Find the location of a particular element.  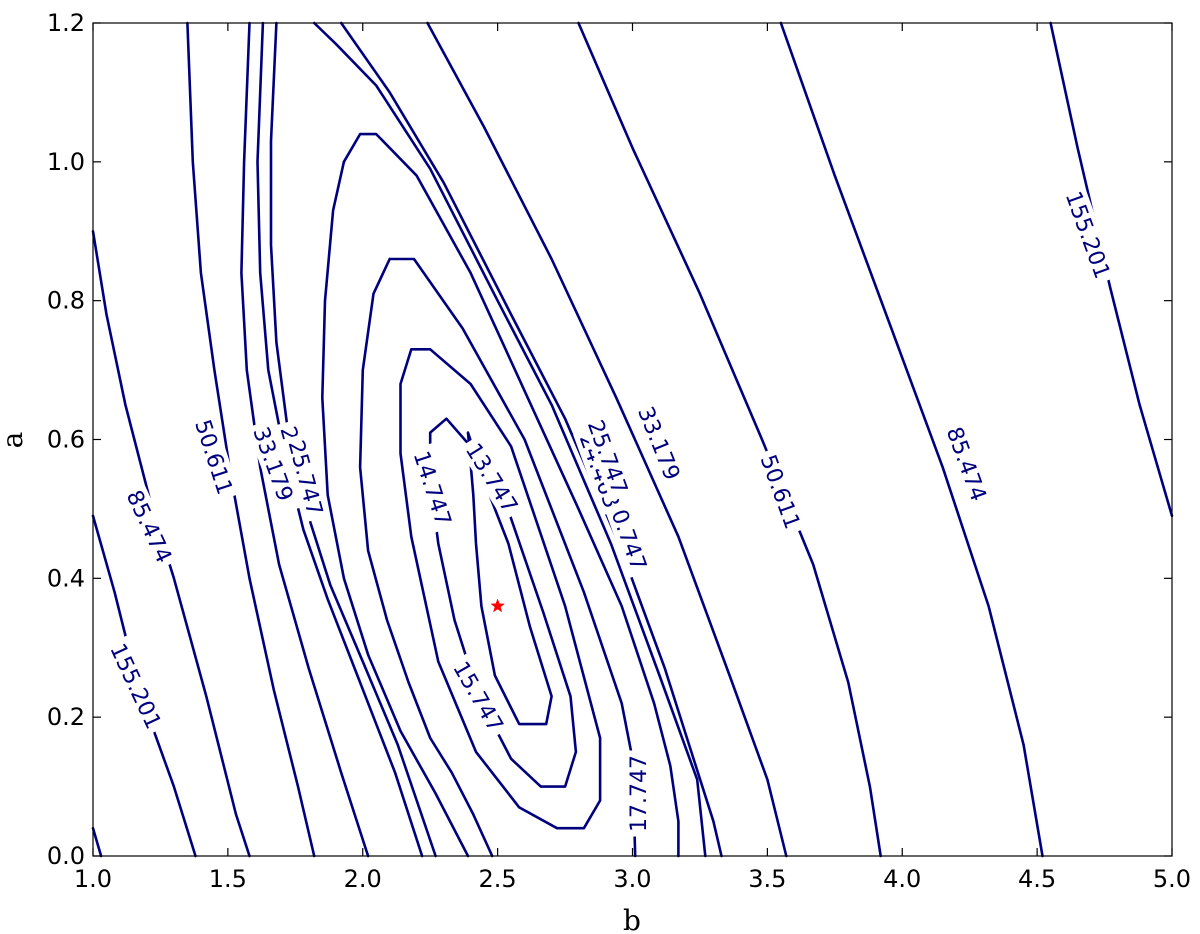

x-tick-label: 2.5 is located at coordinates (498, 879).